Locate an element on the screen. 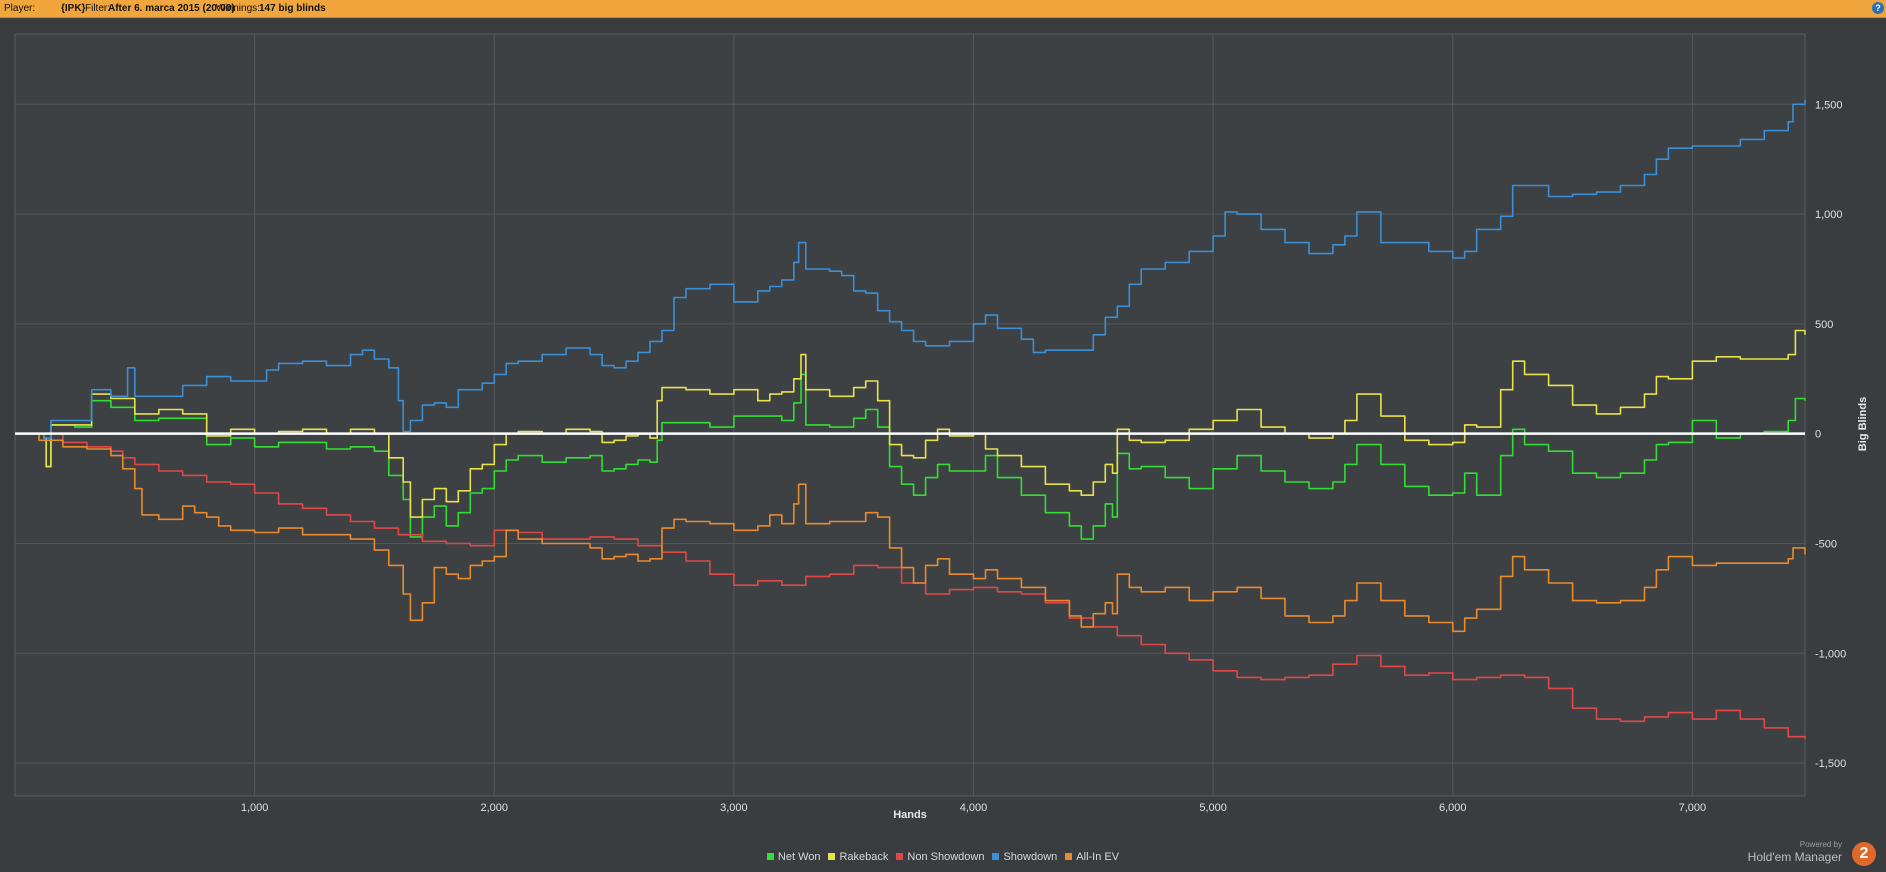 The height and width of the screenshot is (872, 1886). y-tick-label: -1,500 is located at coordinates (1830, 764).